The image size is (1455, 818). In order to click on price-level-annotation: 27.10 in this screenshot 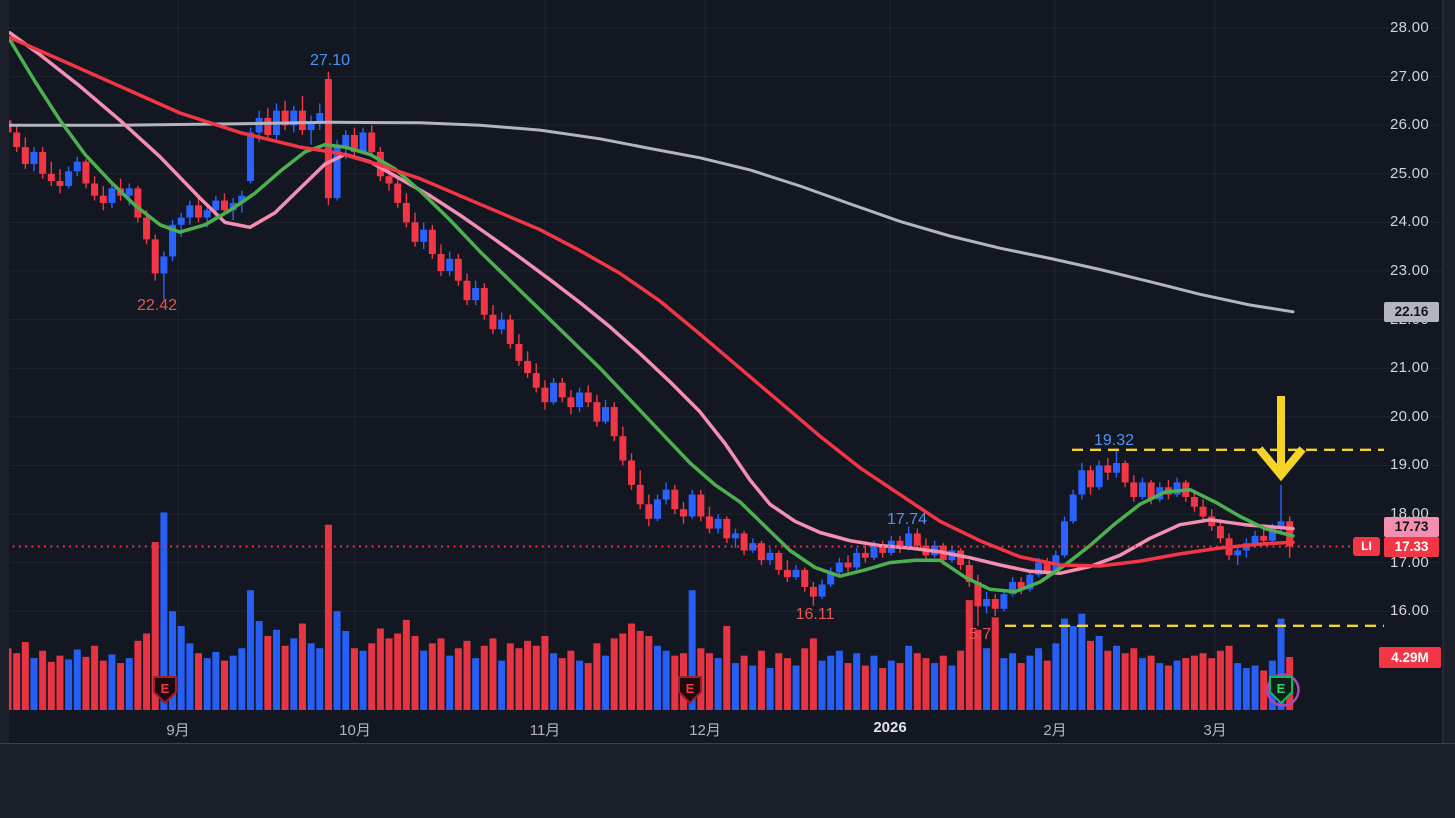, I will do `click(330, 60)`.